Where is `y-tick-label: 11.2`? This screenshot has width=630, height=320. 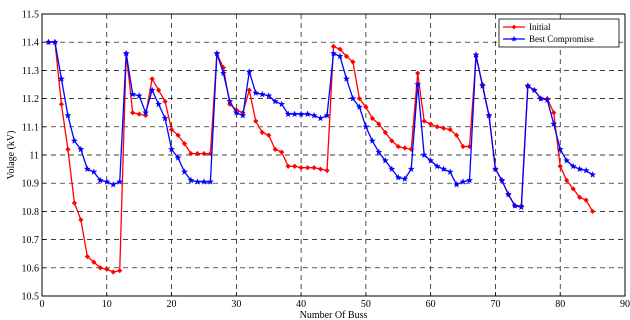 y-tick-label: 11.2 is located at coordinates (30, 99).